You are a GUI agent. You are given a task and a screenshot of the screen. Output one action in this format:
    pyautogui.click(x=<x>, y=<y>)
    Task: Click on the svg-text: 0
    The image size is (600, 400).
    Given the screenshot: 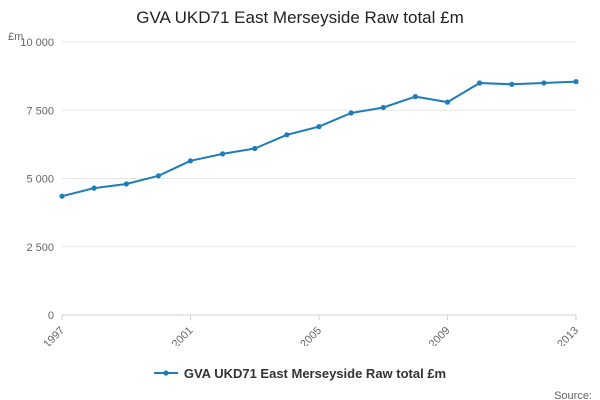 What is the action you would take?
    pyautogui.click(x=51, y=316)
    